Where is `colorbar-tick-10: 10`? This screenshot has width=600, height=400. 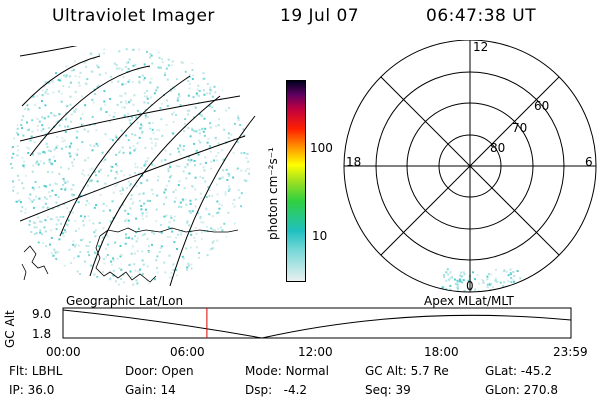 colorbar-tick-10: 10 is located at coordinates (320, 236).